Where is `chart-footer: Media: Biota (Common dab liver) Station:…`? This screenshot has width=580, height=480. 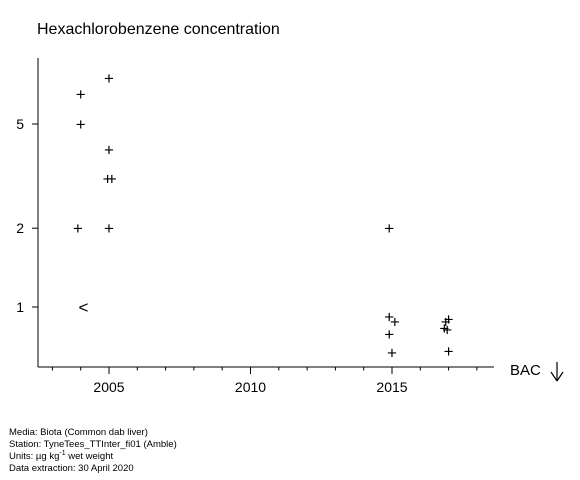
chart-footer: Media: Biota (Common dab liver) Station:… is located at coordinates (93, 451).